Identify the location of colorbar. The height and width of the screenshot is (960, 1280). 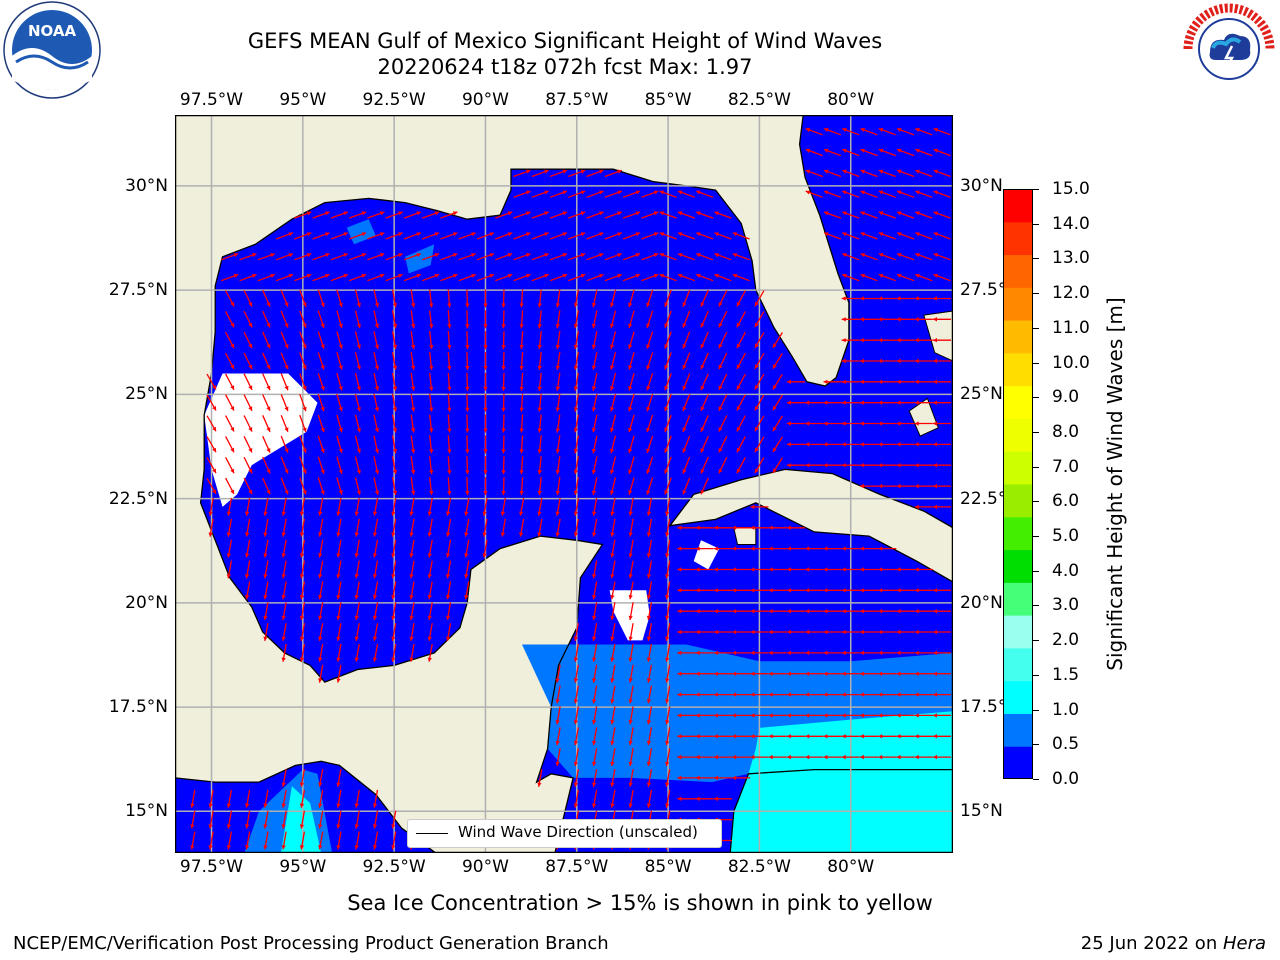
(1018, 484).